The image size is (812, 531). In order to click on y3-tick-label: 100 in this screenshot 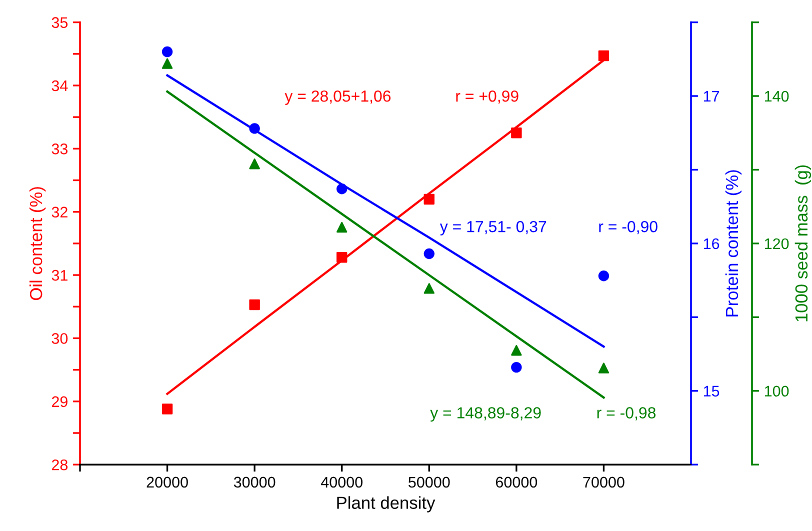, I will do `click(776, 391)`.